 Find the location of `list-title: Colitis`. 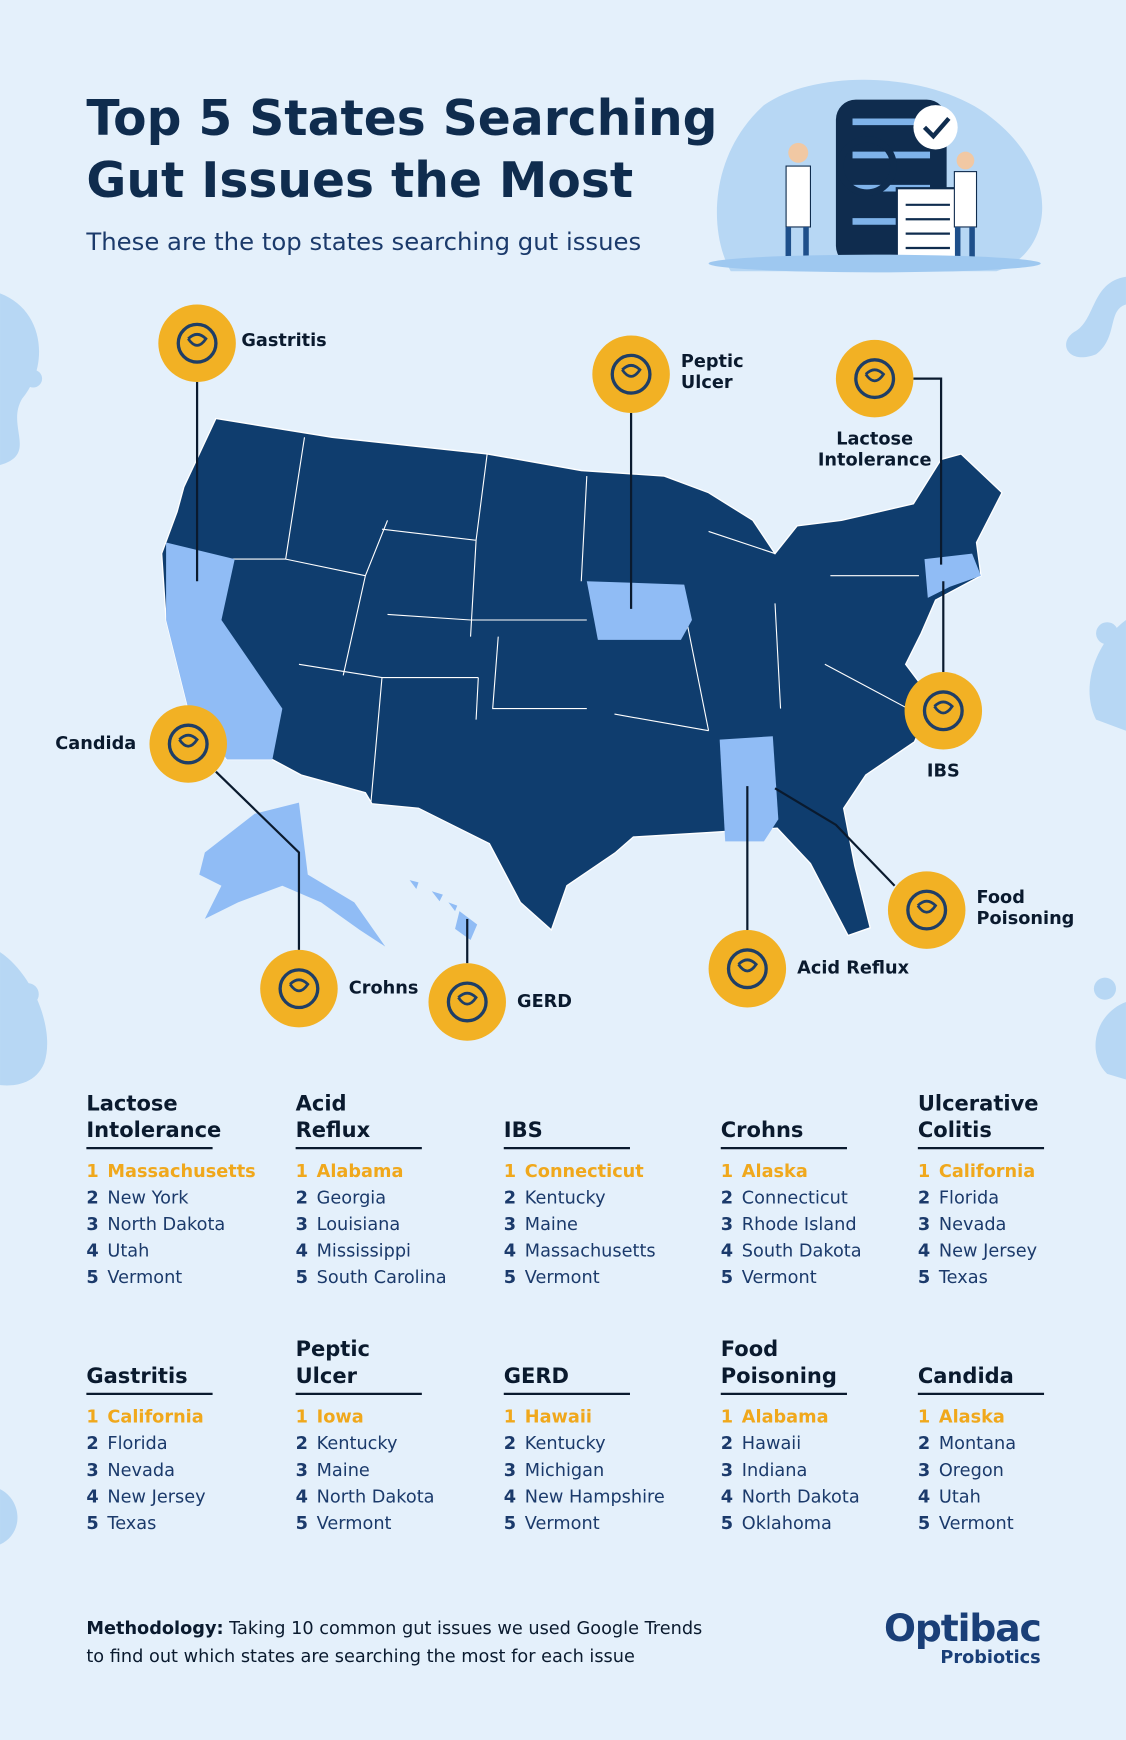

list-title: Colitis is located at coordinates (955, 1129).